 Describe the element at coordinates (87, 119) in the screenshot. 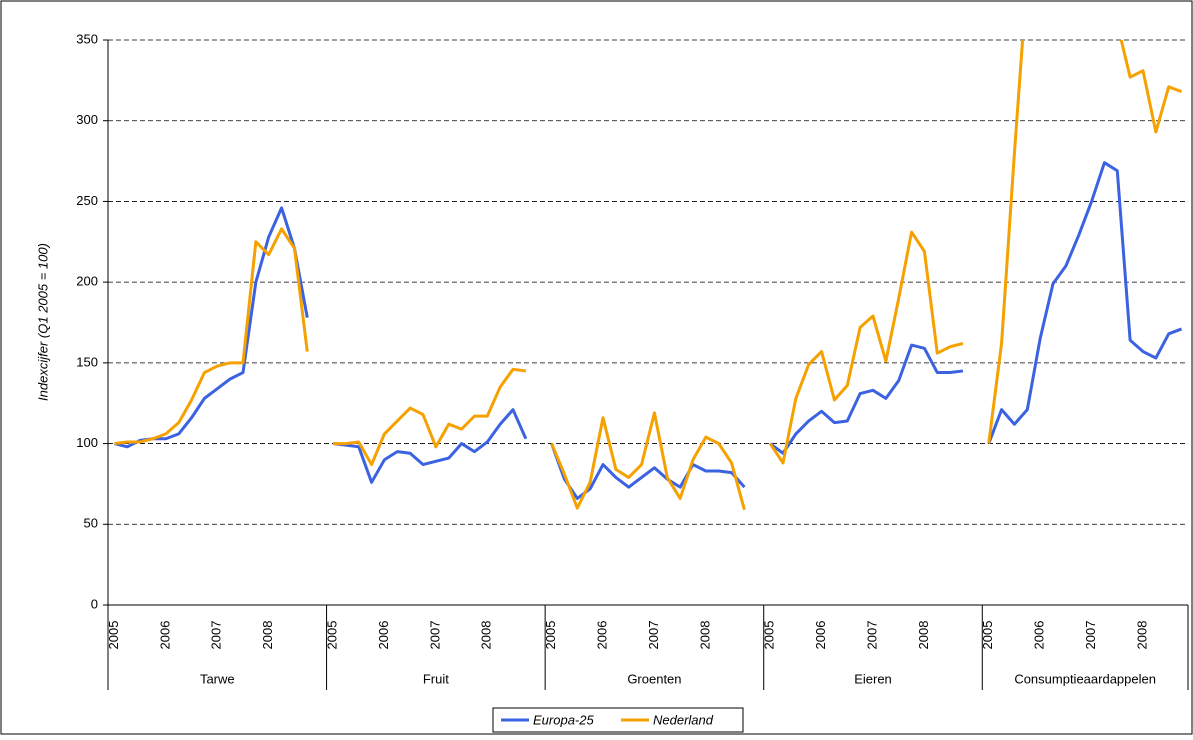

I see `y-tick-label: 300` at that location.